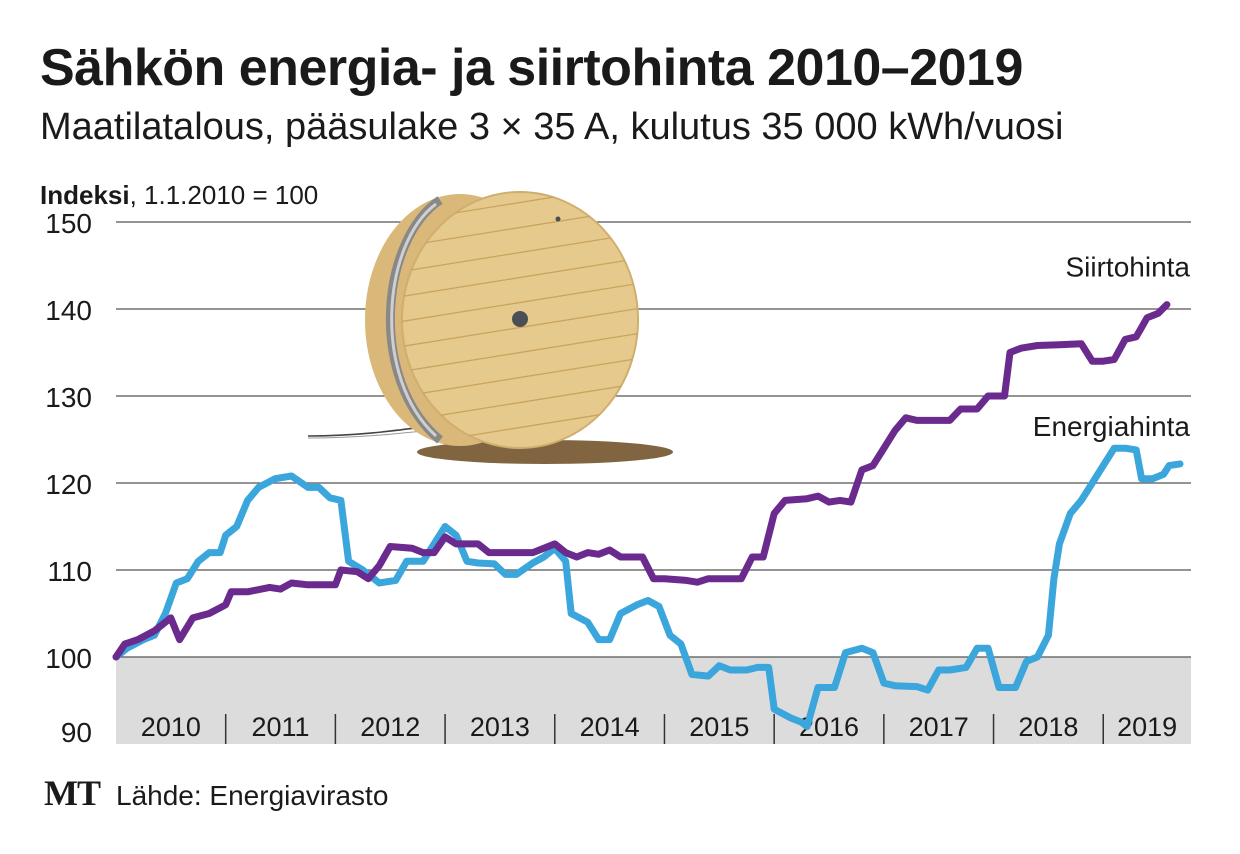 The width and height of the screenshot is (1240, 854). What do you see at coordinates (531, 68) in the screenshot?
I see `chart-title: Sähkön energia- ja siirtohinta 2010–2019` at bounding box center [531, 68].